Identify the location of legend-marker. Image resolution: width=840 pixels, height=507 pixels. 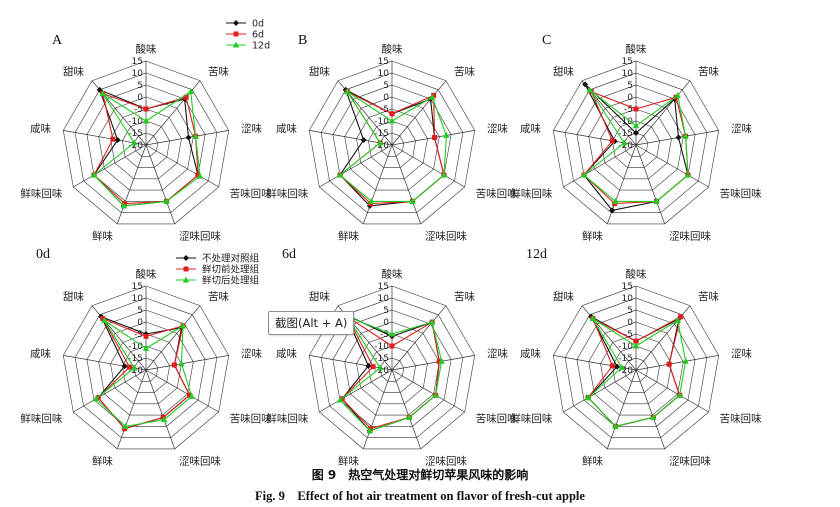
(186, 258).